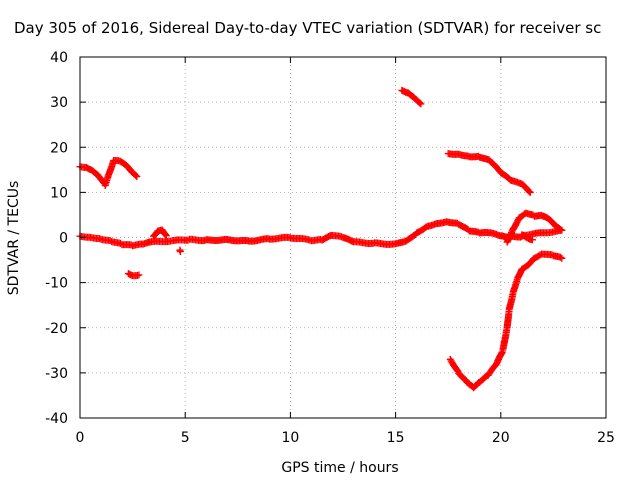 The height and width of the screenshot is (480, 640). Describe the element at coordinates (185, 438) in the screenshot. I see `x-tick-label: 5` at that location.